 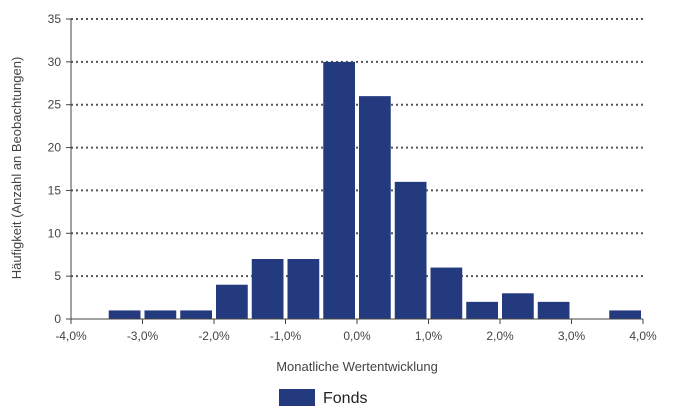 I want to click on y-tick-label: 20, so click(x=55, y=148).